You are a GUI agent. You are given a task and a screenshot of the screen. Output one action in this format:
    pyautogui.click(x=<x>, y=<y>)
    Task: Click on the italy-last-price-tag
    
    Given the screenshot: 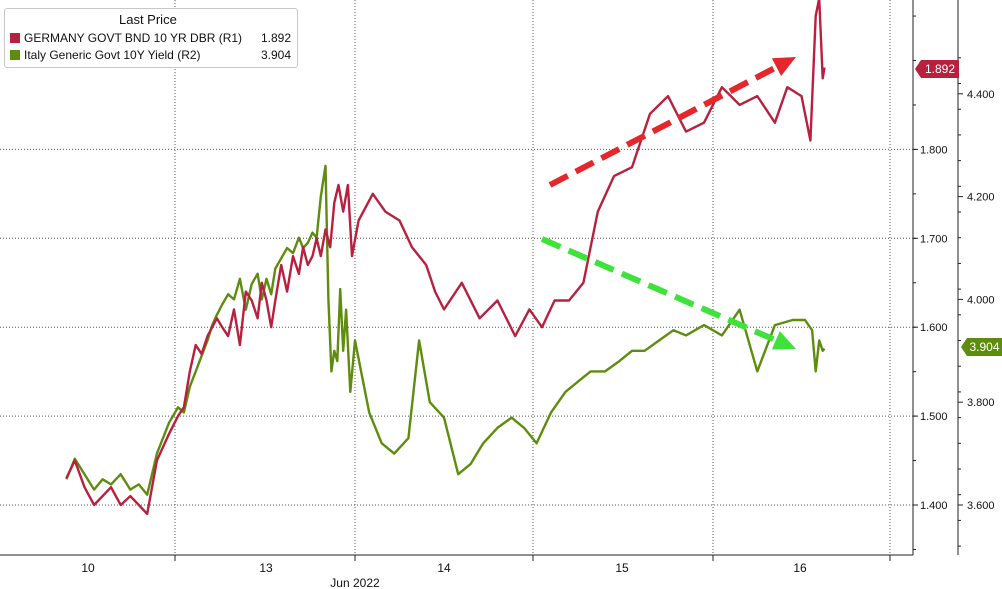 What is the action you would take?
    pyautogui.click(x=981, y=347)
    